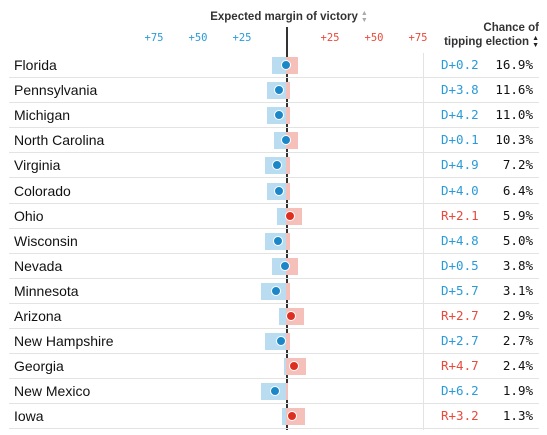 Image resolution: width=547 pixels, height=435 pixels. I want to click on state-row: Arizona R+2.7 2.9%, so click(273, 316).